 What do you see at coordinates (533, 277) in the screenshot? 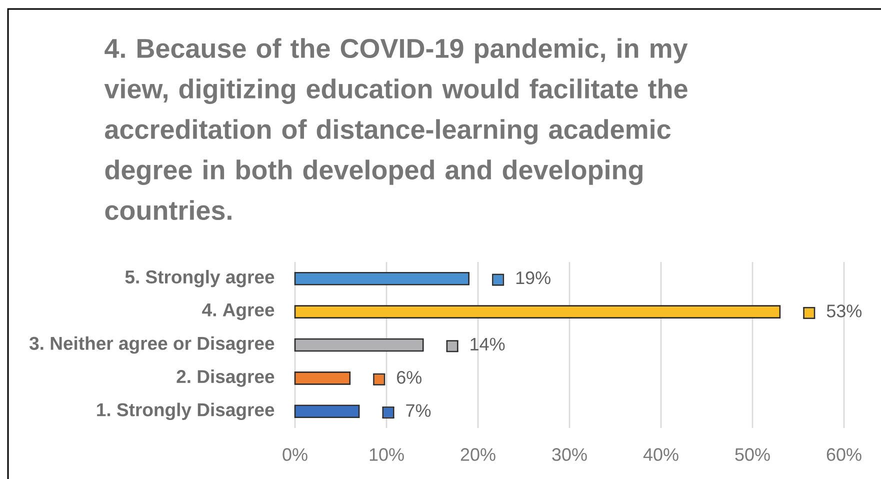
I see `data-label: 19%` at bounding box center [533, 277].